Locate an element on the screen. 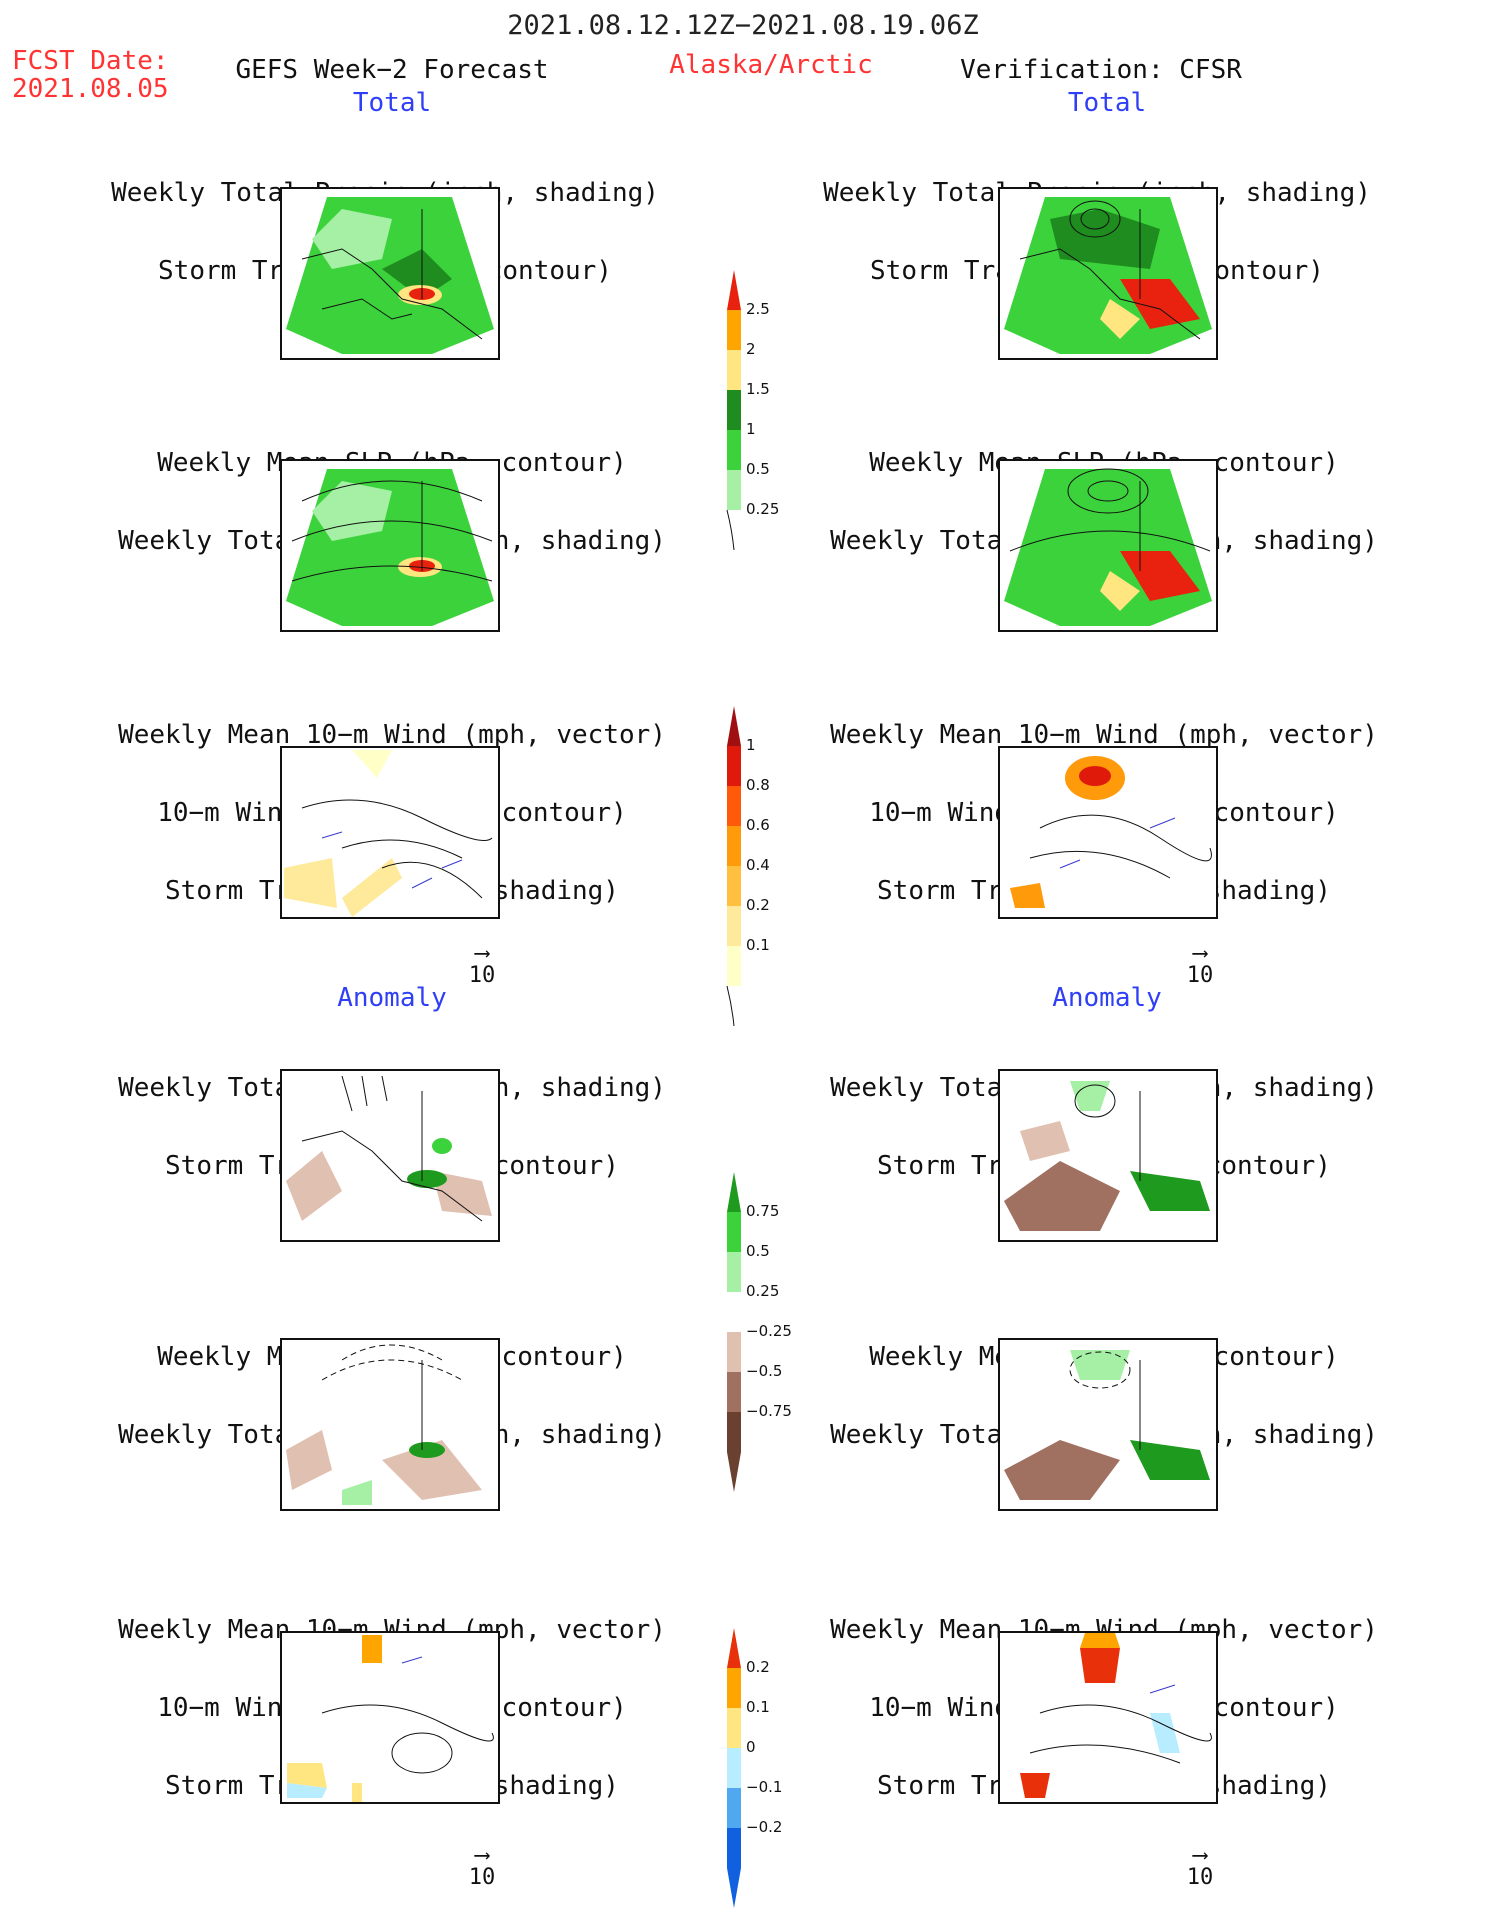 This screenshot has width=1487, height=1925. map-panel-r1 is located at coordinates (1108, 273).